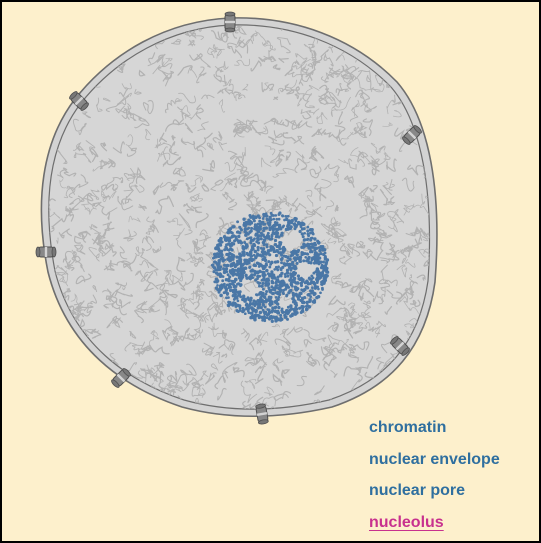 The height and width of the screenshot is (543, 541). Describe the element at coordinates (270, 267) in the screenshot. I see `nucleolus` at that location.